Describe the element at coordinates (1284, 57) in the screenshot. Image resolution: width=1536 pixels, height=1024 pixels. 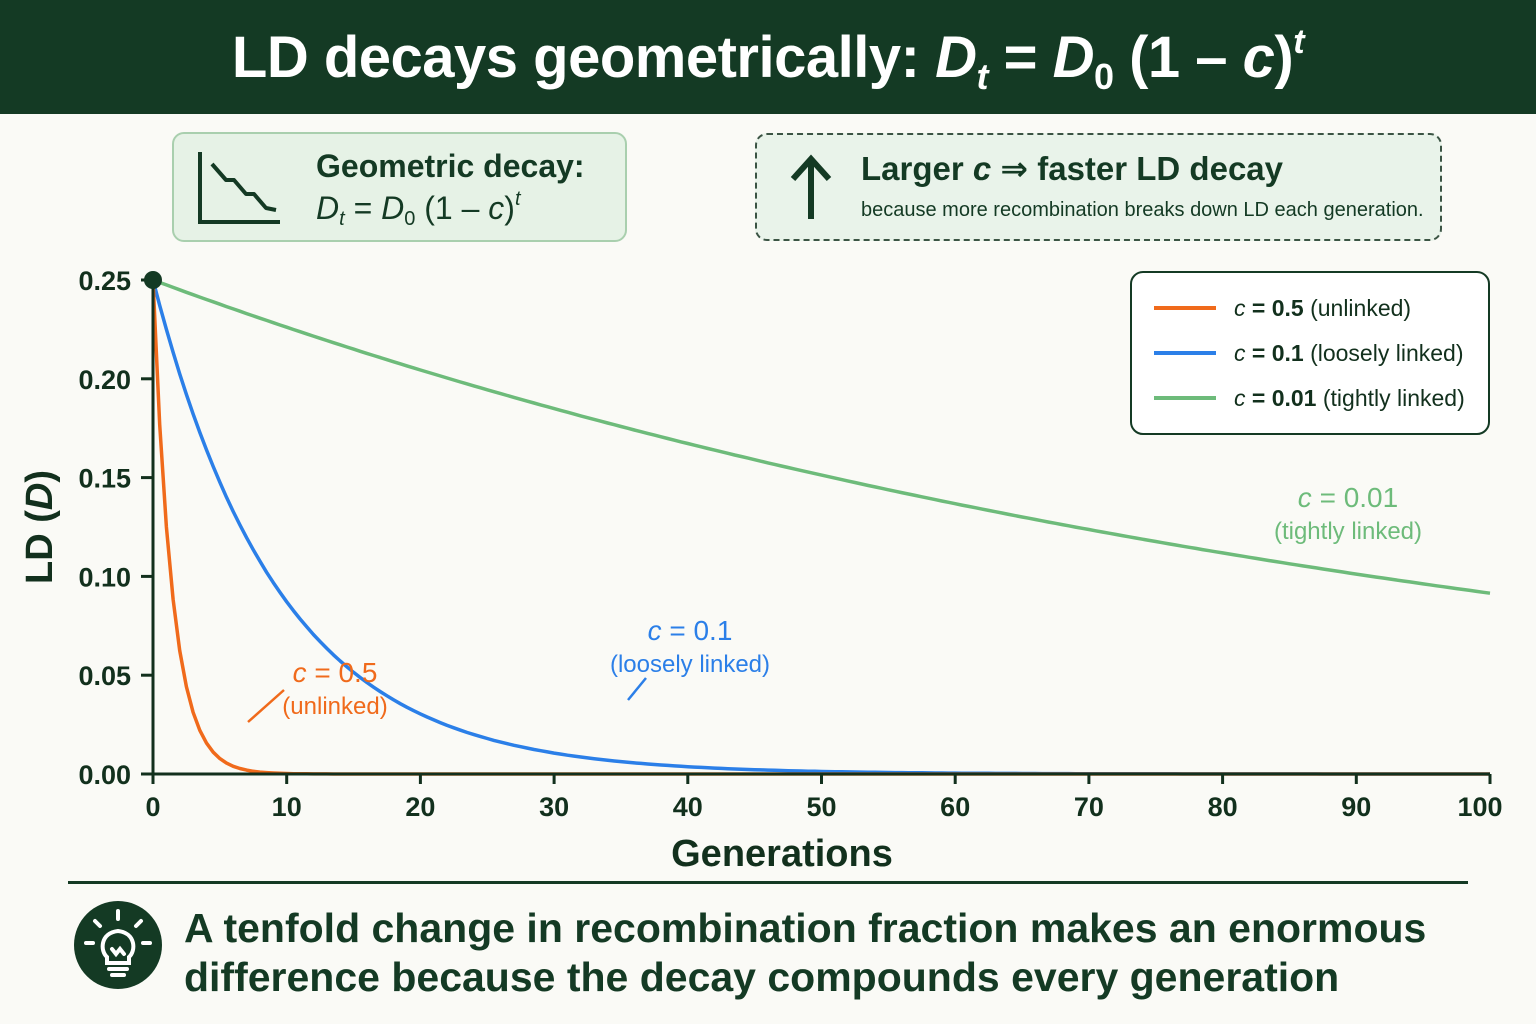
I see `title-close: )` at that location.